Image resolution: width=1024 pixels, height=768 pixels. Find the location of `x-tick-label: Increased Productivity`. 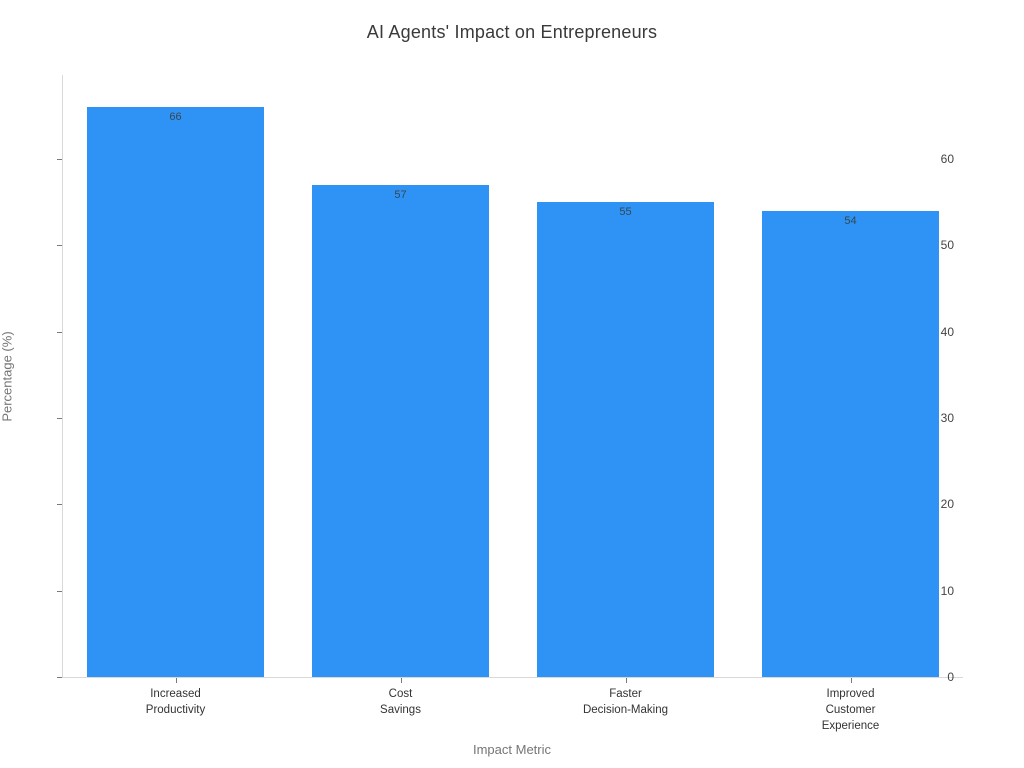

x-tick-label: Increased Productivity is located at coordinates (176, 702).